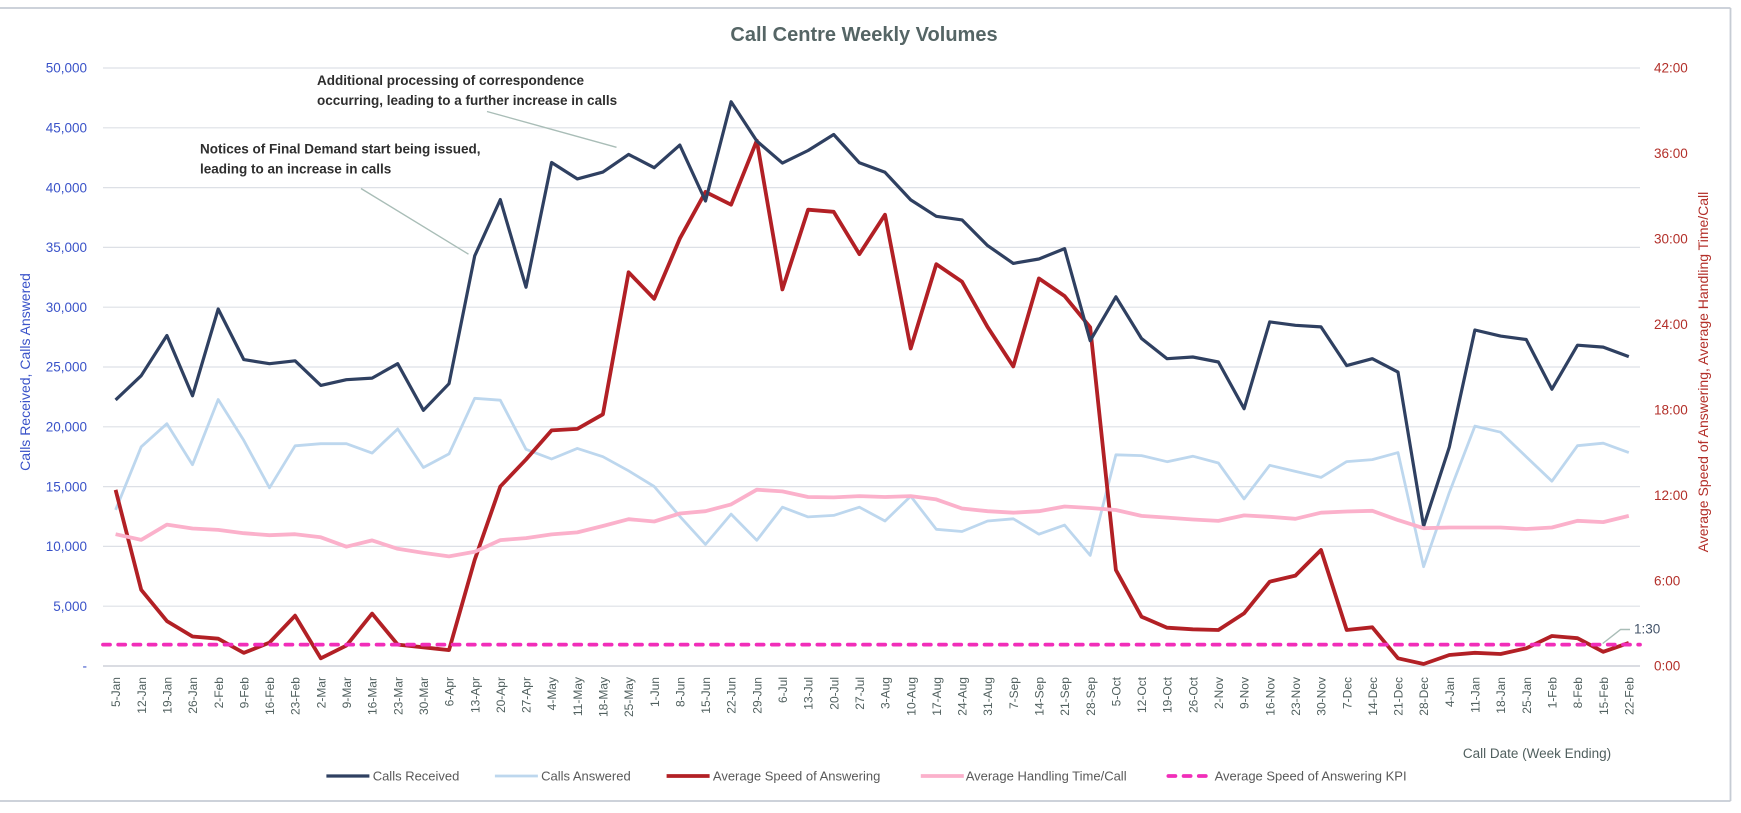 The width and height of the screenshot is (1741, 813). What do you see at coordinates (1476, 695) in the screenshot?
I see `svg-text: 11-Jan` at bounding box center [1476, 695].